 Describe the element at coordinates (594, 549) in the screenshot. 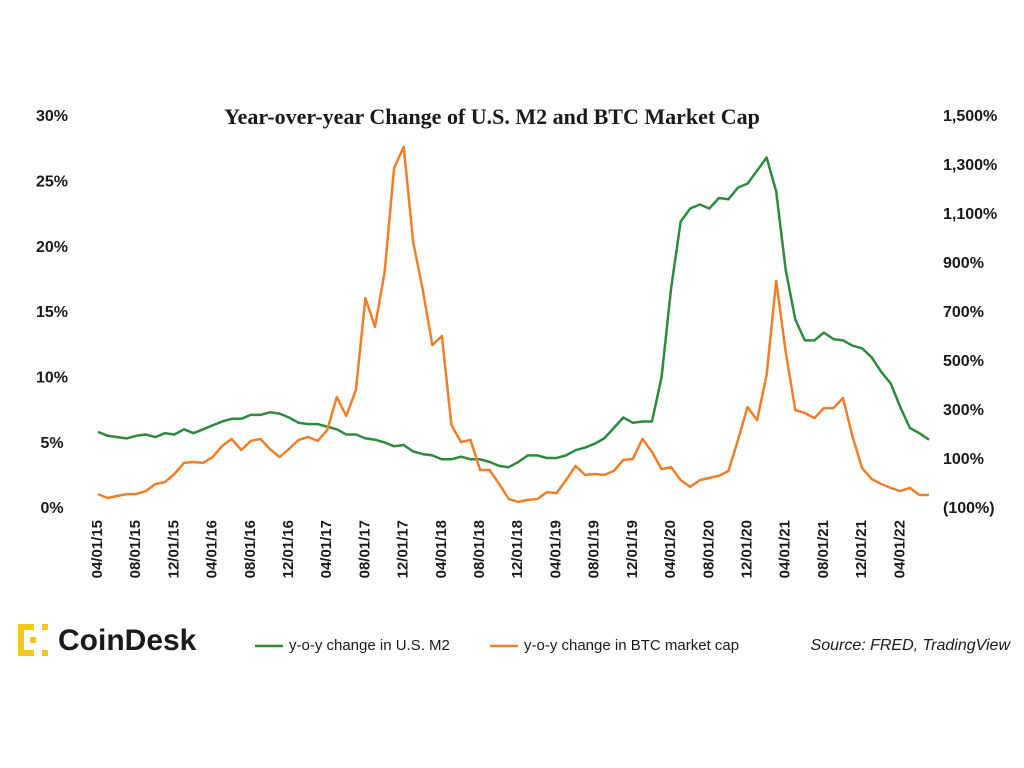

I see `x-tick-label: 08/01/19` at that location.